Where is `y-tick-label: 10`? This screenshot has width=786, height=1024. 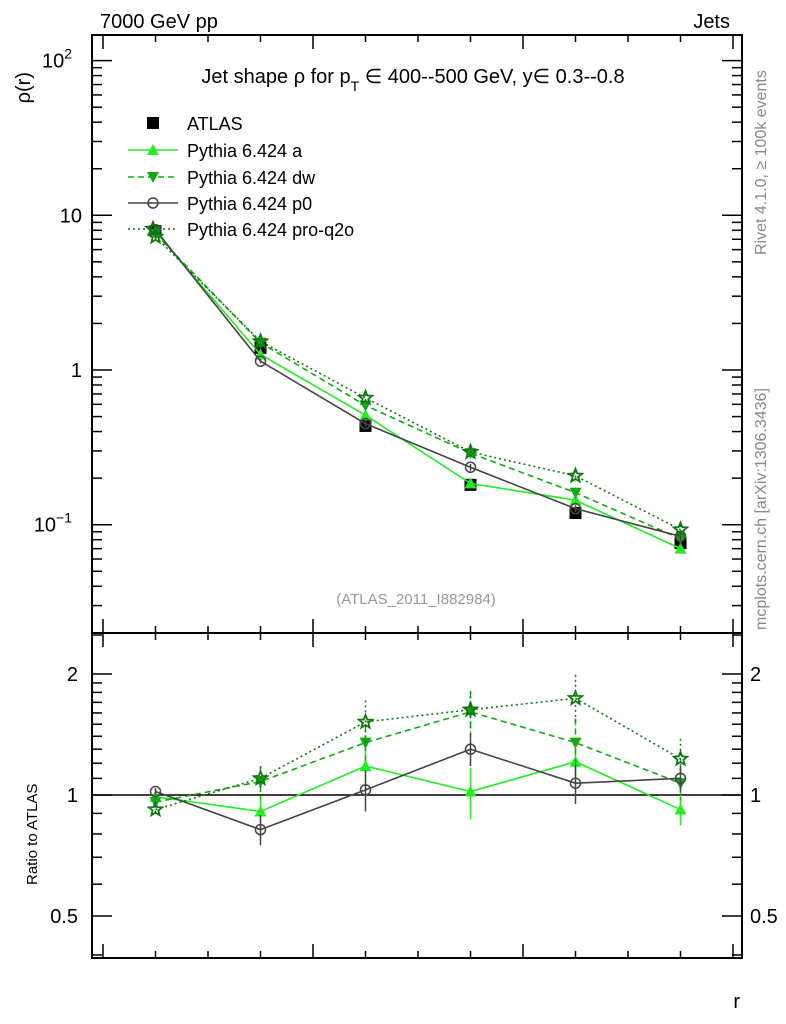
y-tick-label: 10 is located at coordinates (71, 216).